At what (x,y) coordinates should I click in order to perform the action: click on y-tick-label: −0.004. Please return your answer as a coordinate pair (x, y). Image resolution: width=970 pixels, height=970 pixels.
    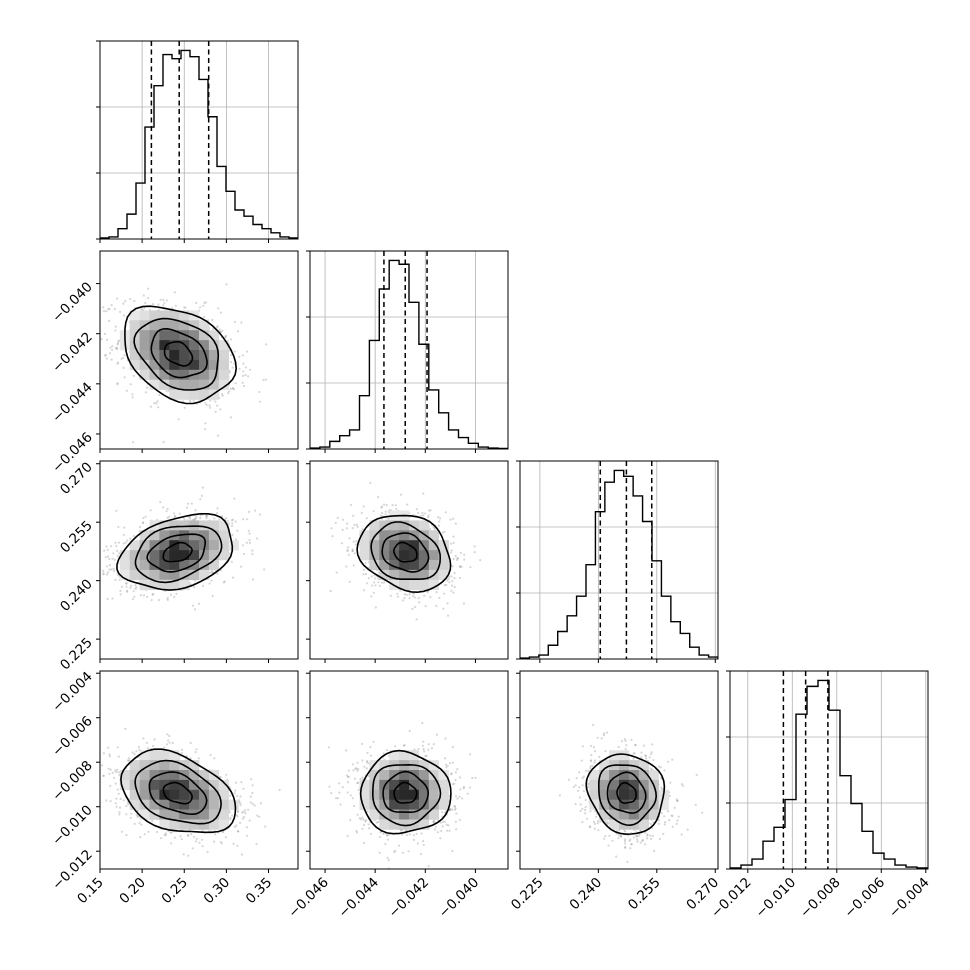
    Looking at the image, I should click on (72, 692).